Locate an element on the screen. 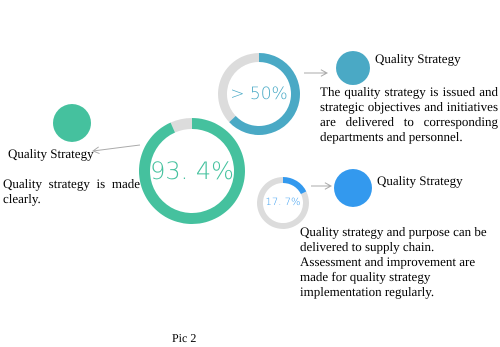  text: Quality strategy is made clearly. is located at coordinates (71, 191).